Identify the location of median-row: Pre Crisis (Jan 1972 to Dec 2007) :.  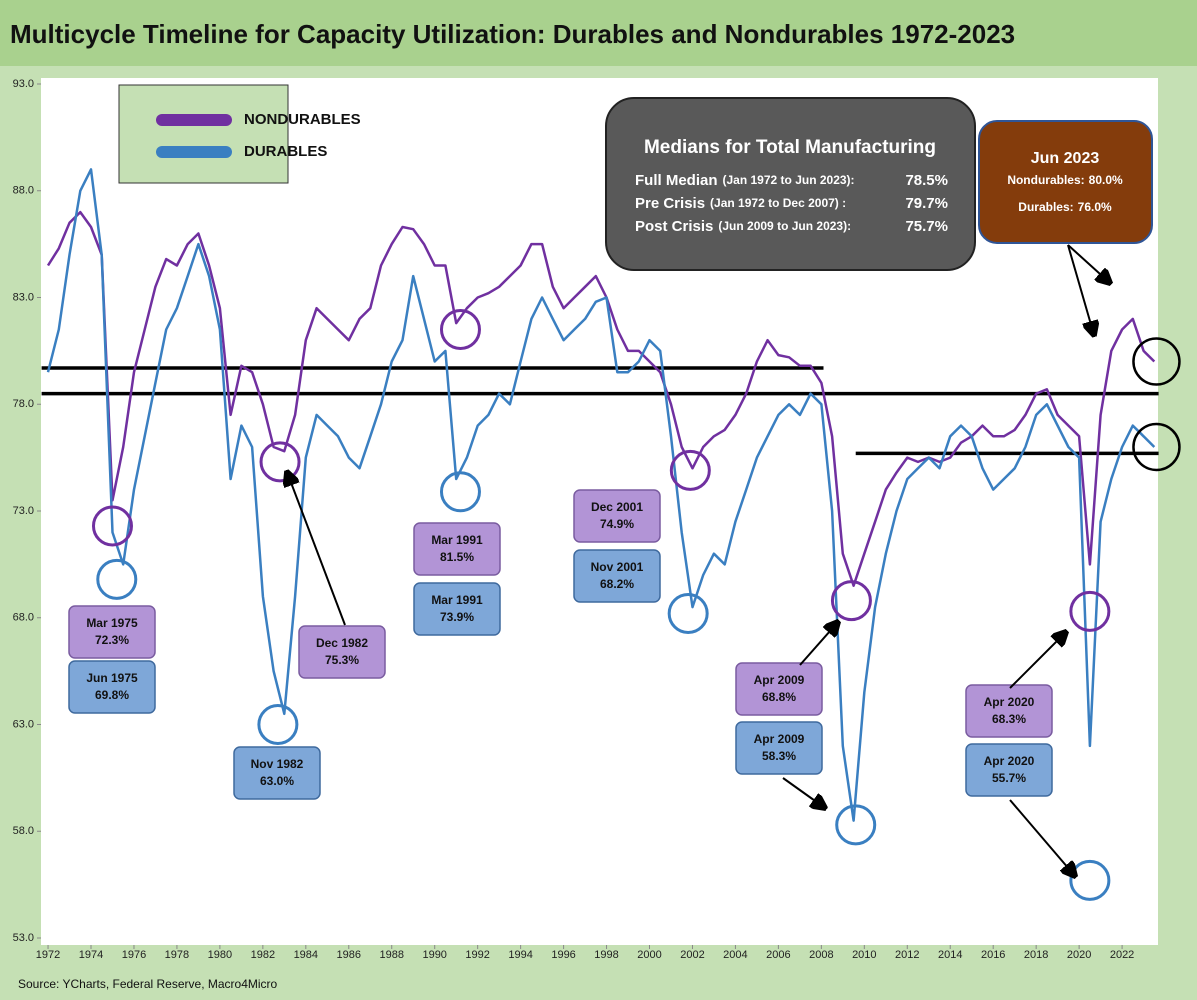
(740, 203).